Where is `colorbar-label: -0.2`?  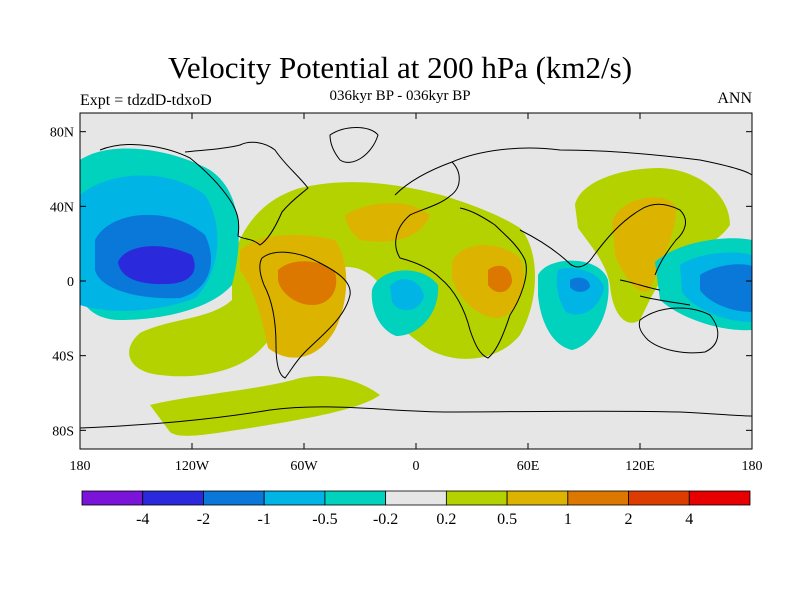 colorbar-label: -0.2 is located at coordinates (385, 519).